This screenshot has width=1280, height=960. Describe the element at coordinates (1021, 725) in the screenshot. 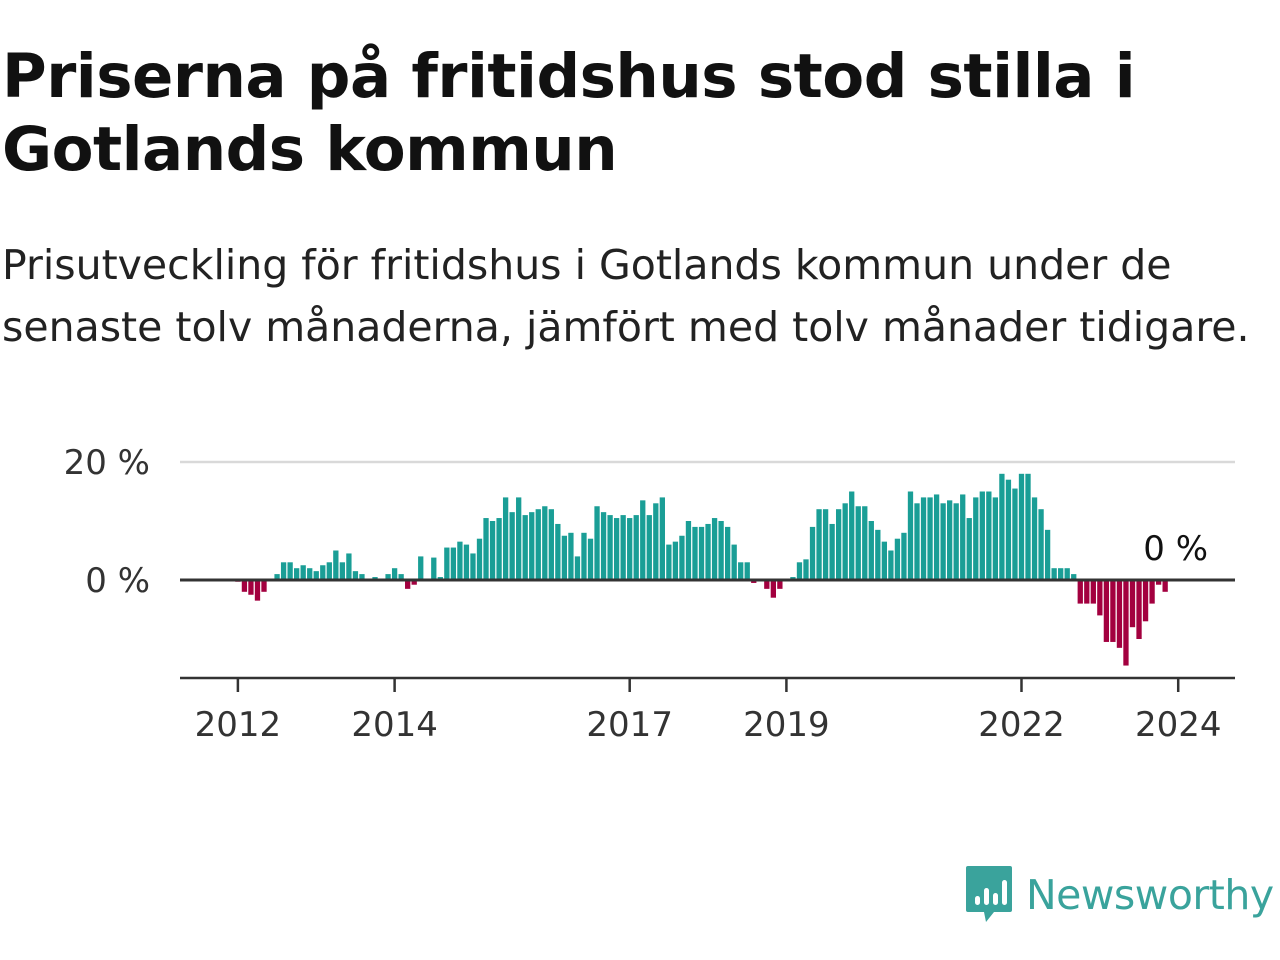

I see `x-tick-label: 2022` at that location.